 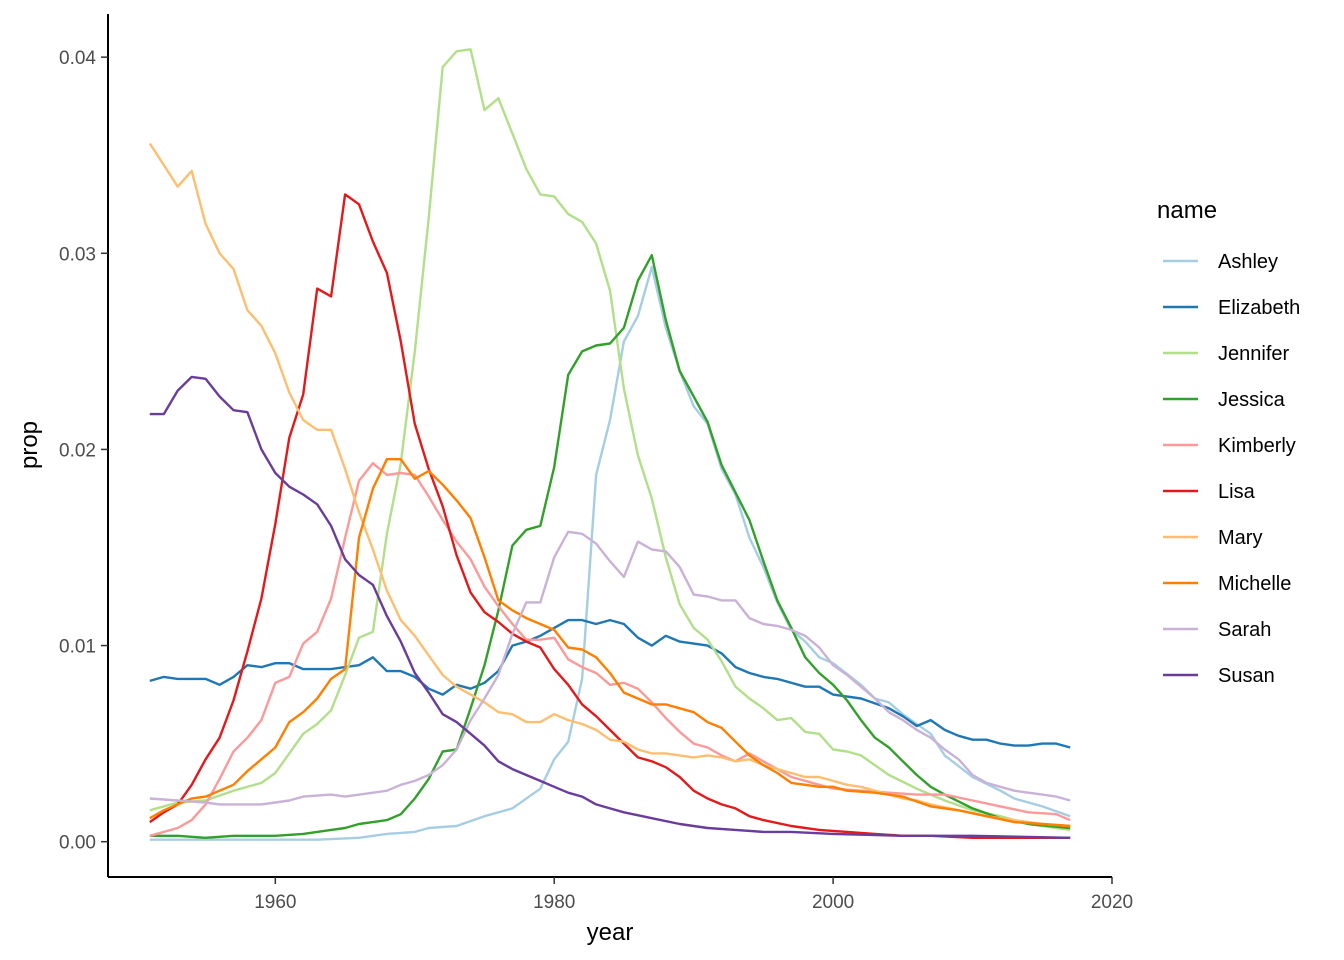 What do you see at coordinates (610, 683) in the screenshot?
I see `series-line-elizabeth` at bounding box center [610, 683].